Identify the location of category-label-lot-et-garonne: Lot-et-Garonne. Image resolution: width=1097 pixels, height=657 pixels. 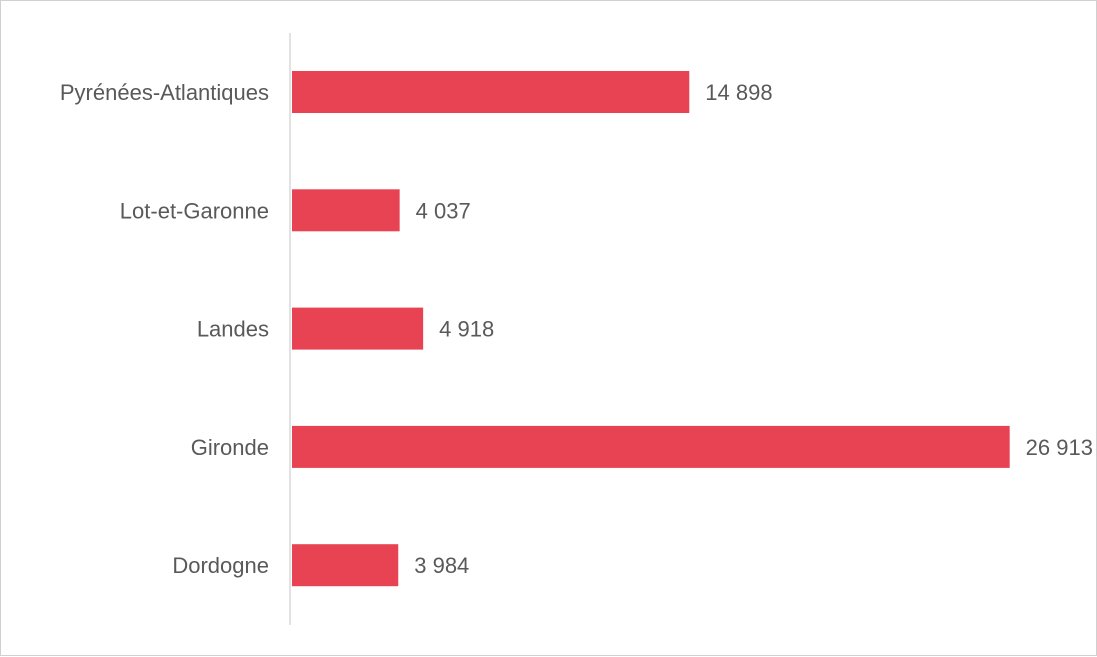
(194, 210).